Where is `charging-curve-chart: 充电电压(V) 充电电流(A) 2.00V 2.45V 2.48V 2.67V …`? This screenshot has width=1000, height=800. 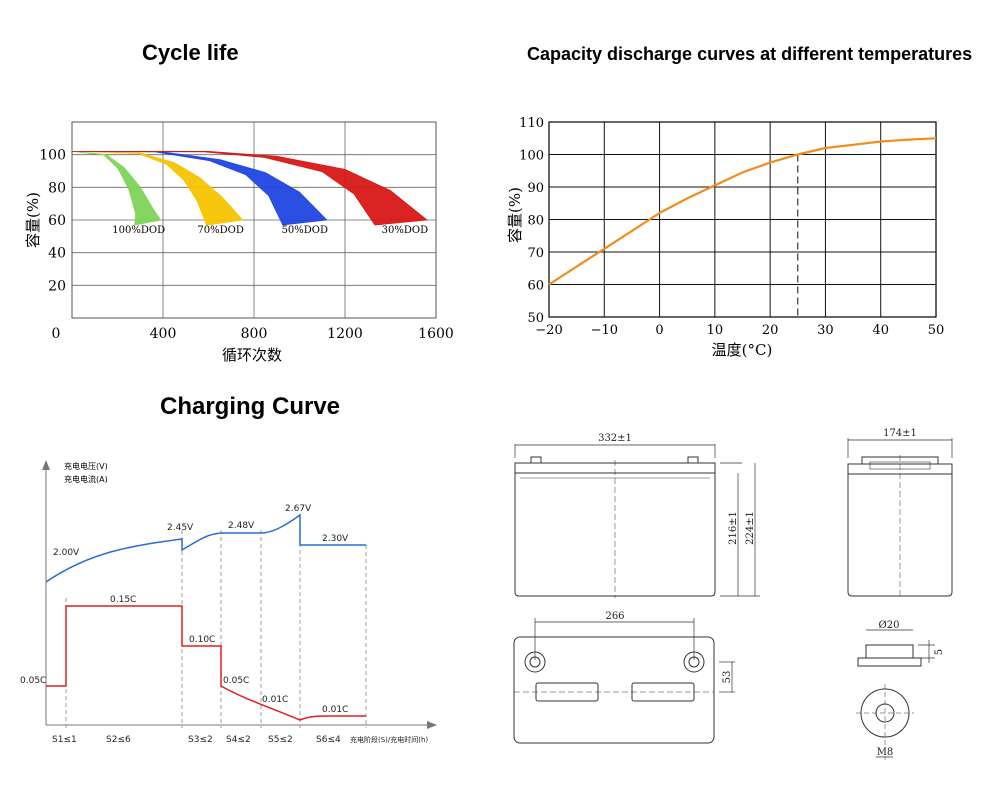 charging-curve-chart: 充电电压(V) 充电电流(A) 2.00V 2.45V 2.48V 2.67V … is located at coordinates (228, 602).